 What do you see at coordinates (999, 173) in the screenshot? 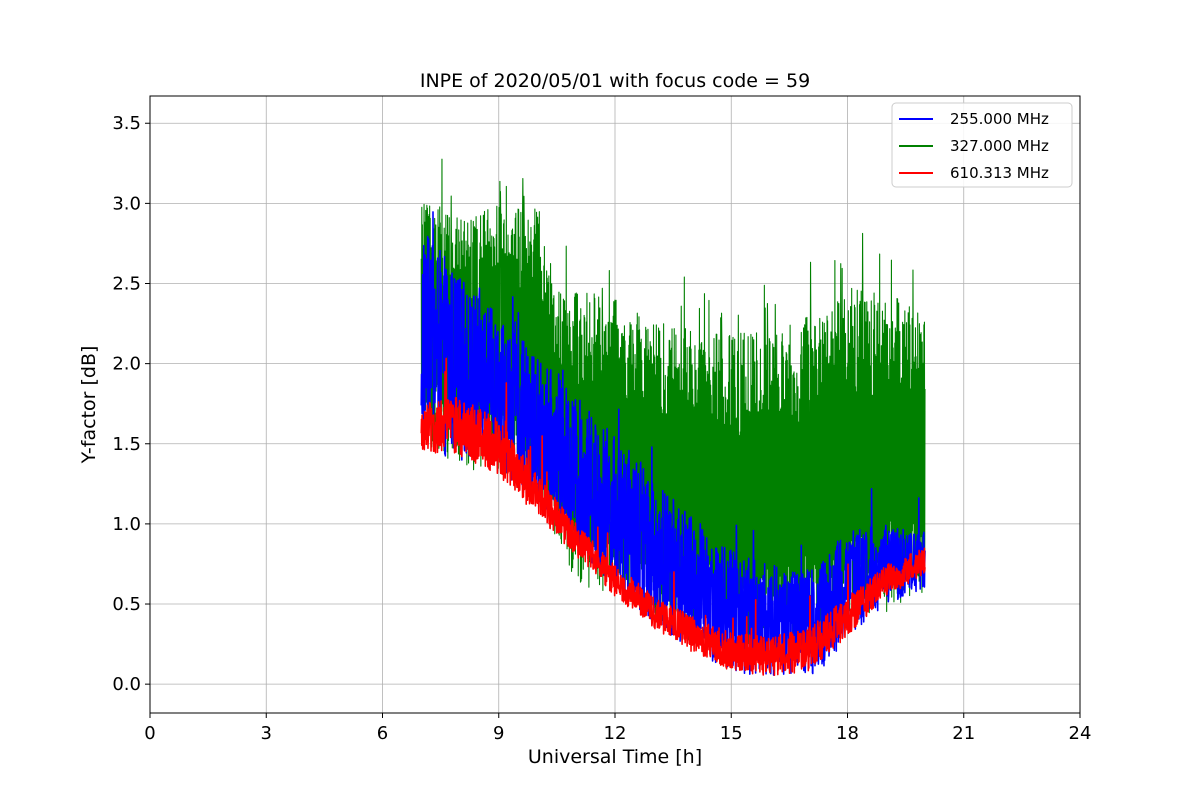
I see `legend-label: 610.313 MHz` at bounding box center [999, 173].